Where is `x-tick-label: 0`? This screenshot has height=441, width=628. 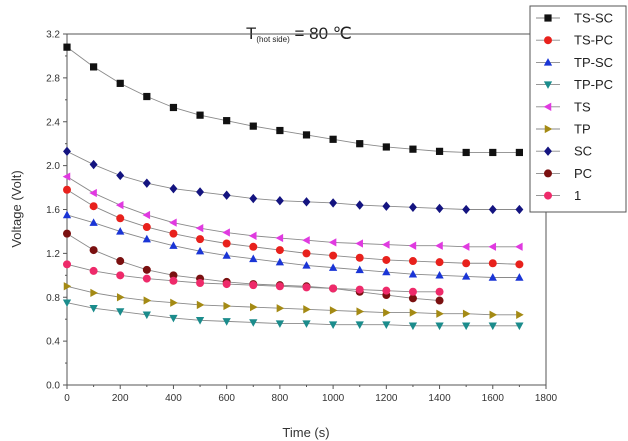 x-tick-label: 0 is located at coordinates (67, 398).